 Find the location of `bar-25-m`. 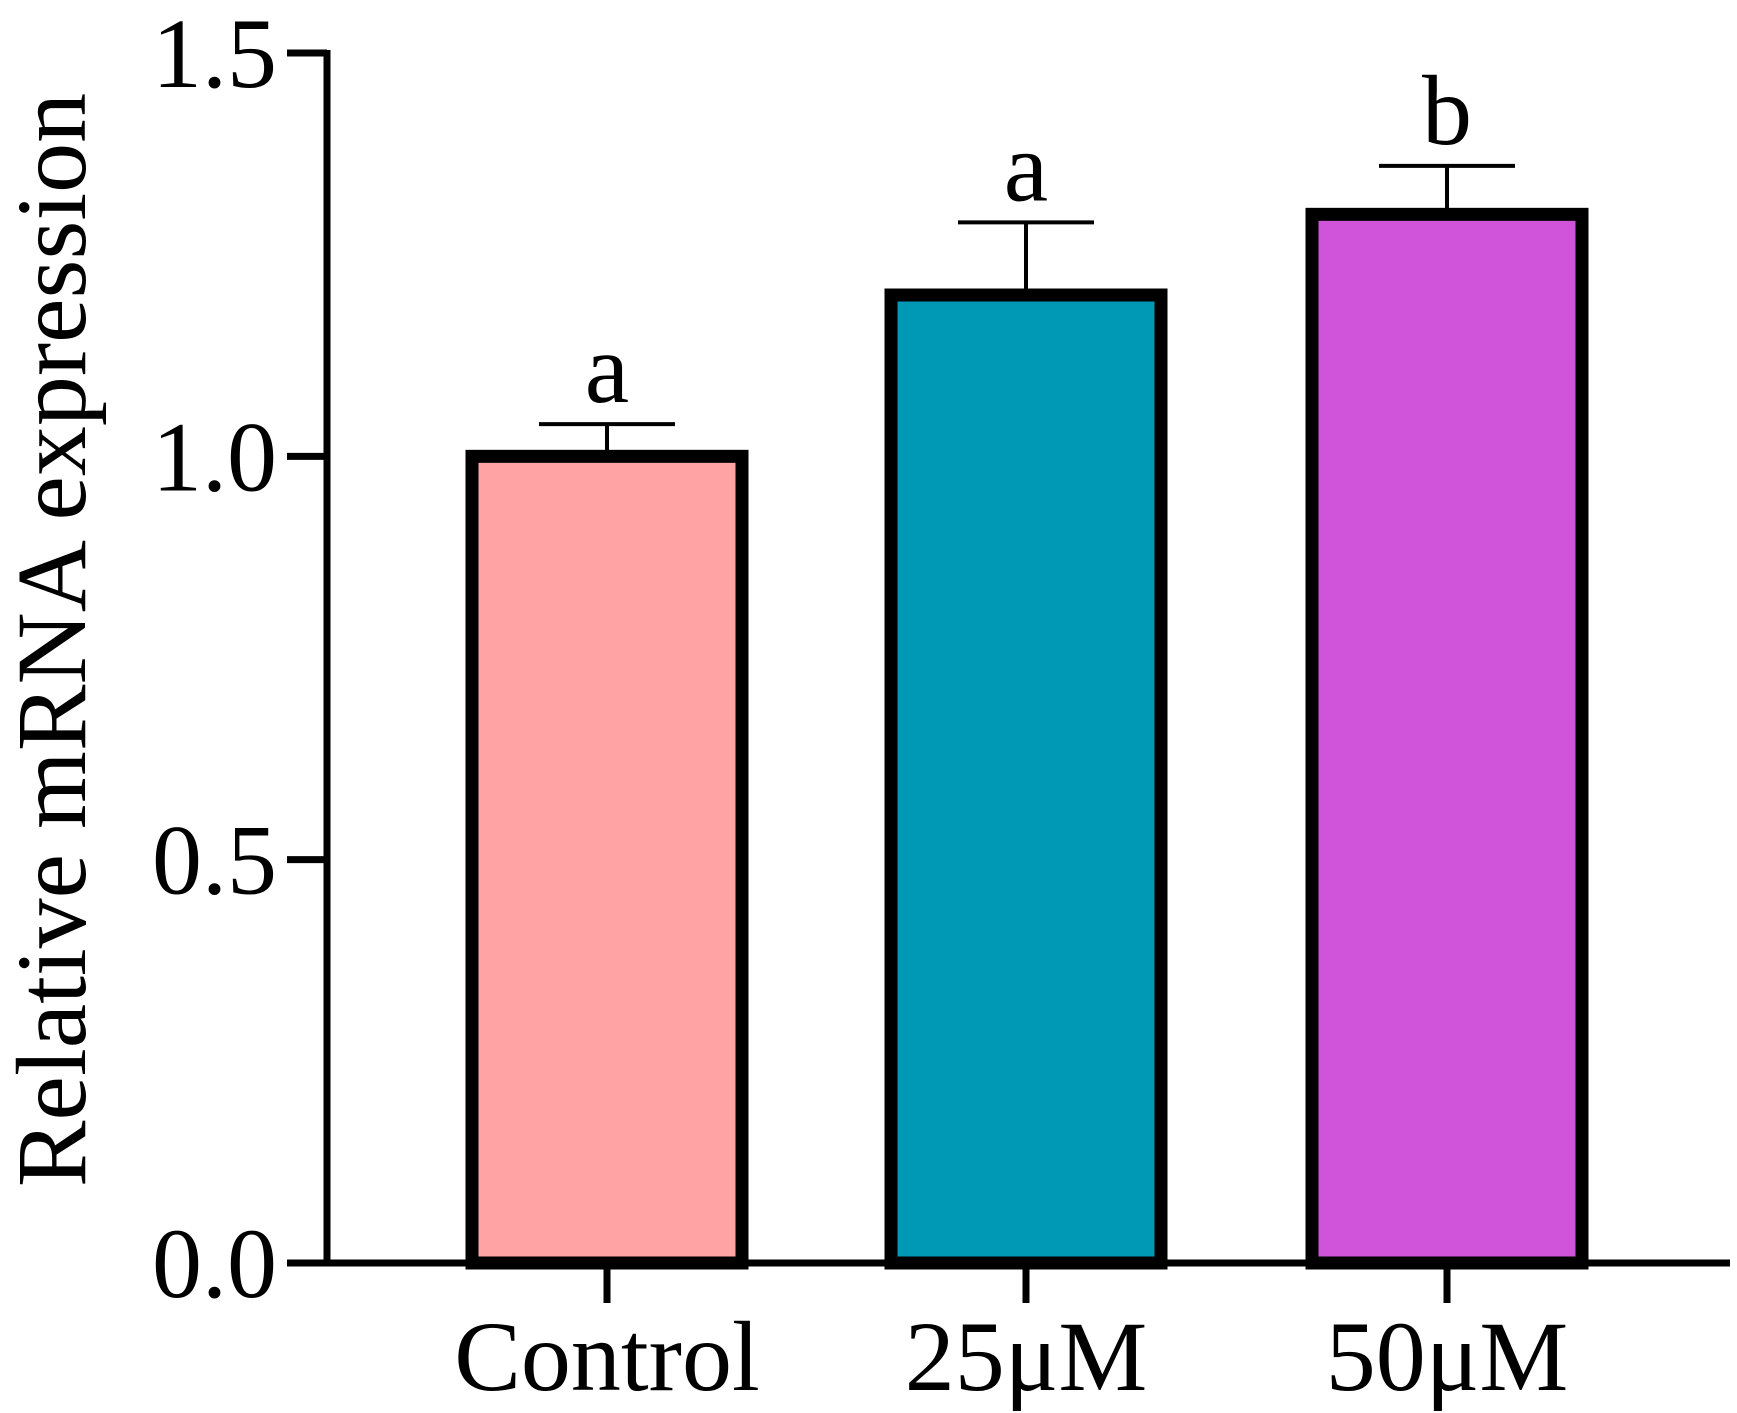

bar-25-m is located at coordinates (1026, 779).